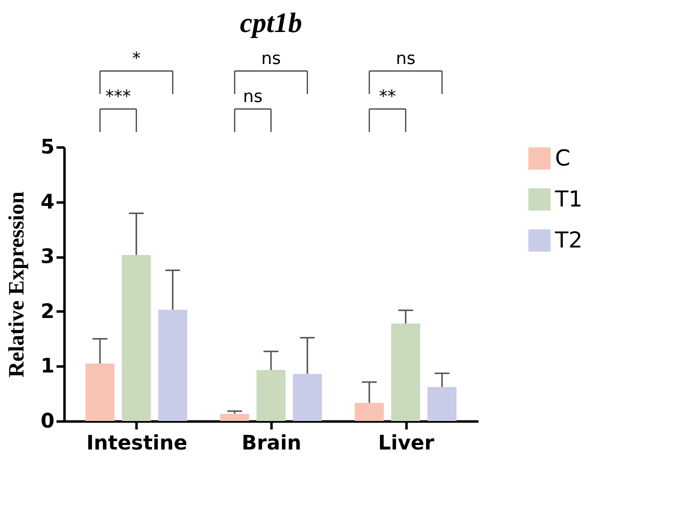 The width and height of the screenshot is (683, 518). What do you see at coordinates (406, 442) in the screenshot?
I see `x-tick-label: Liver` at bounding box center [406, 442].